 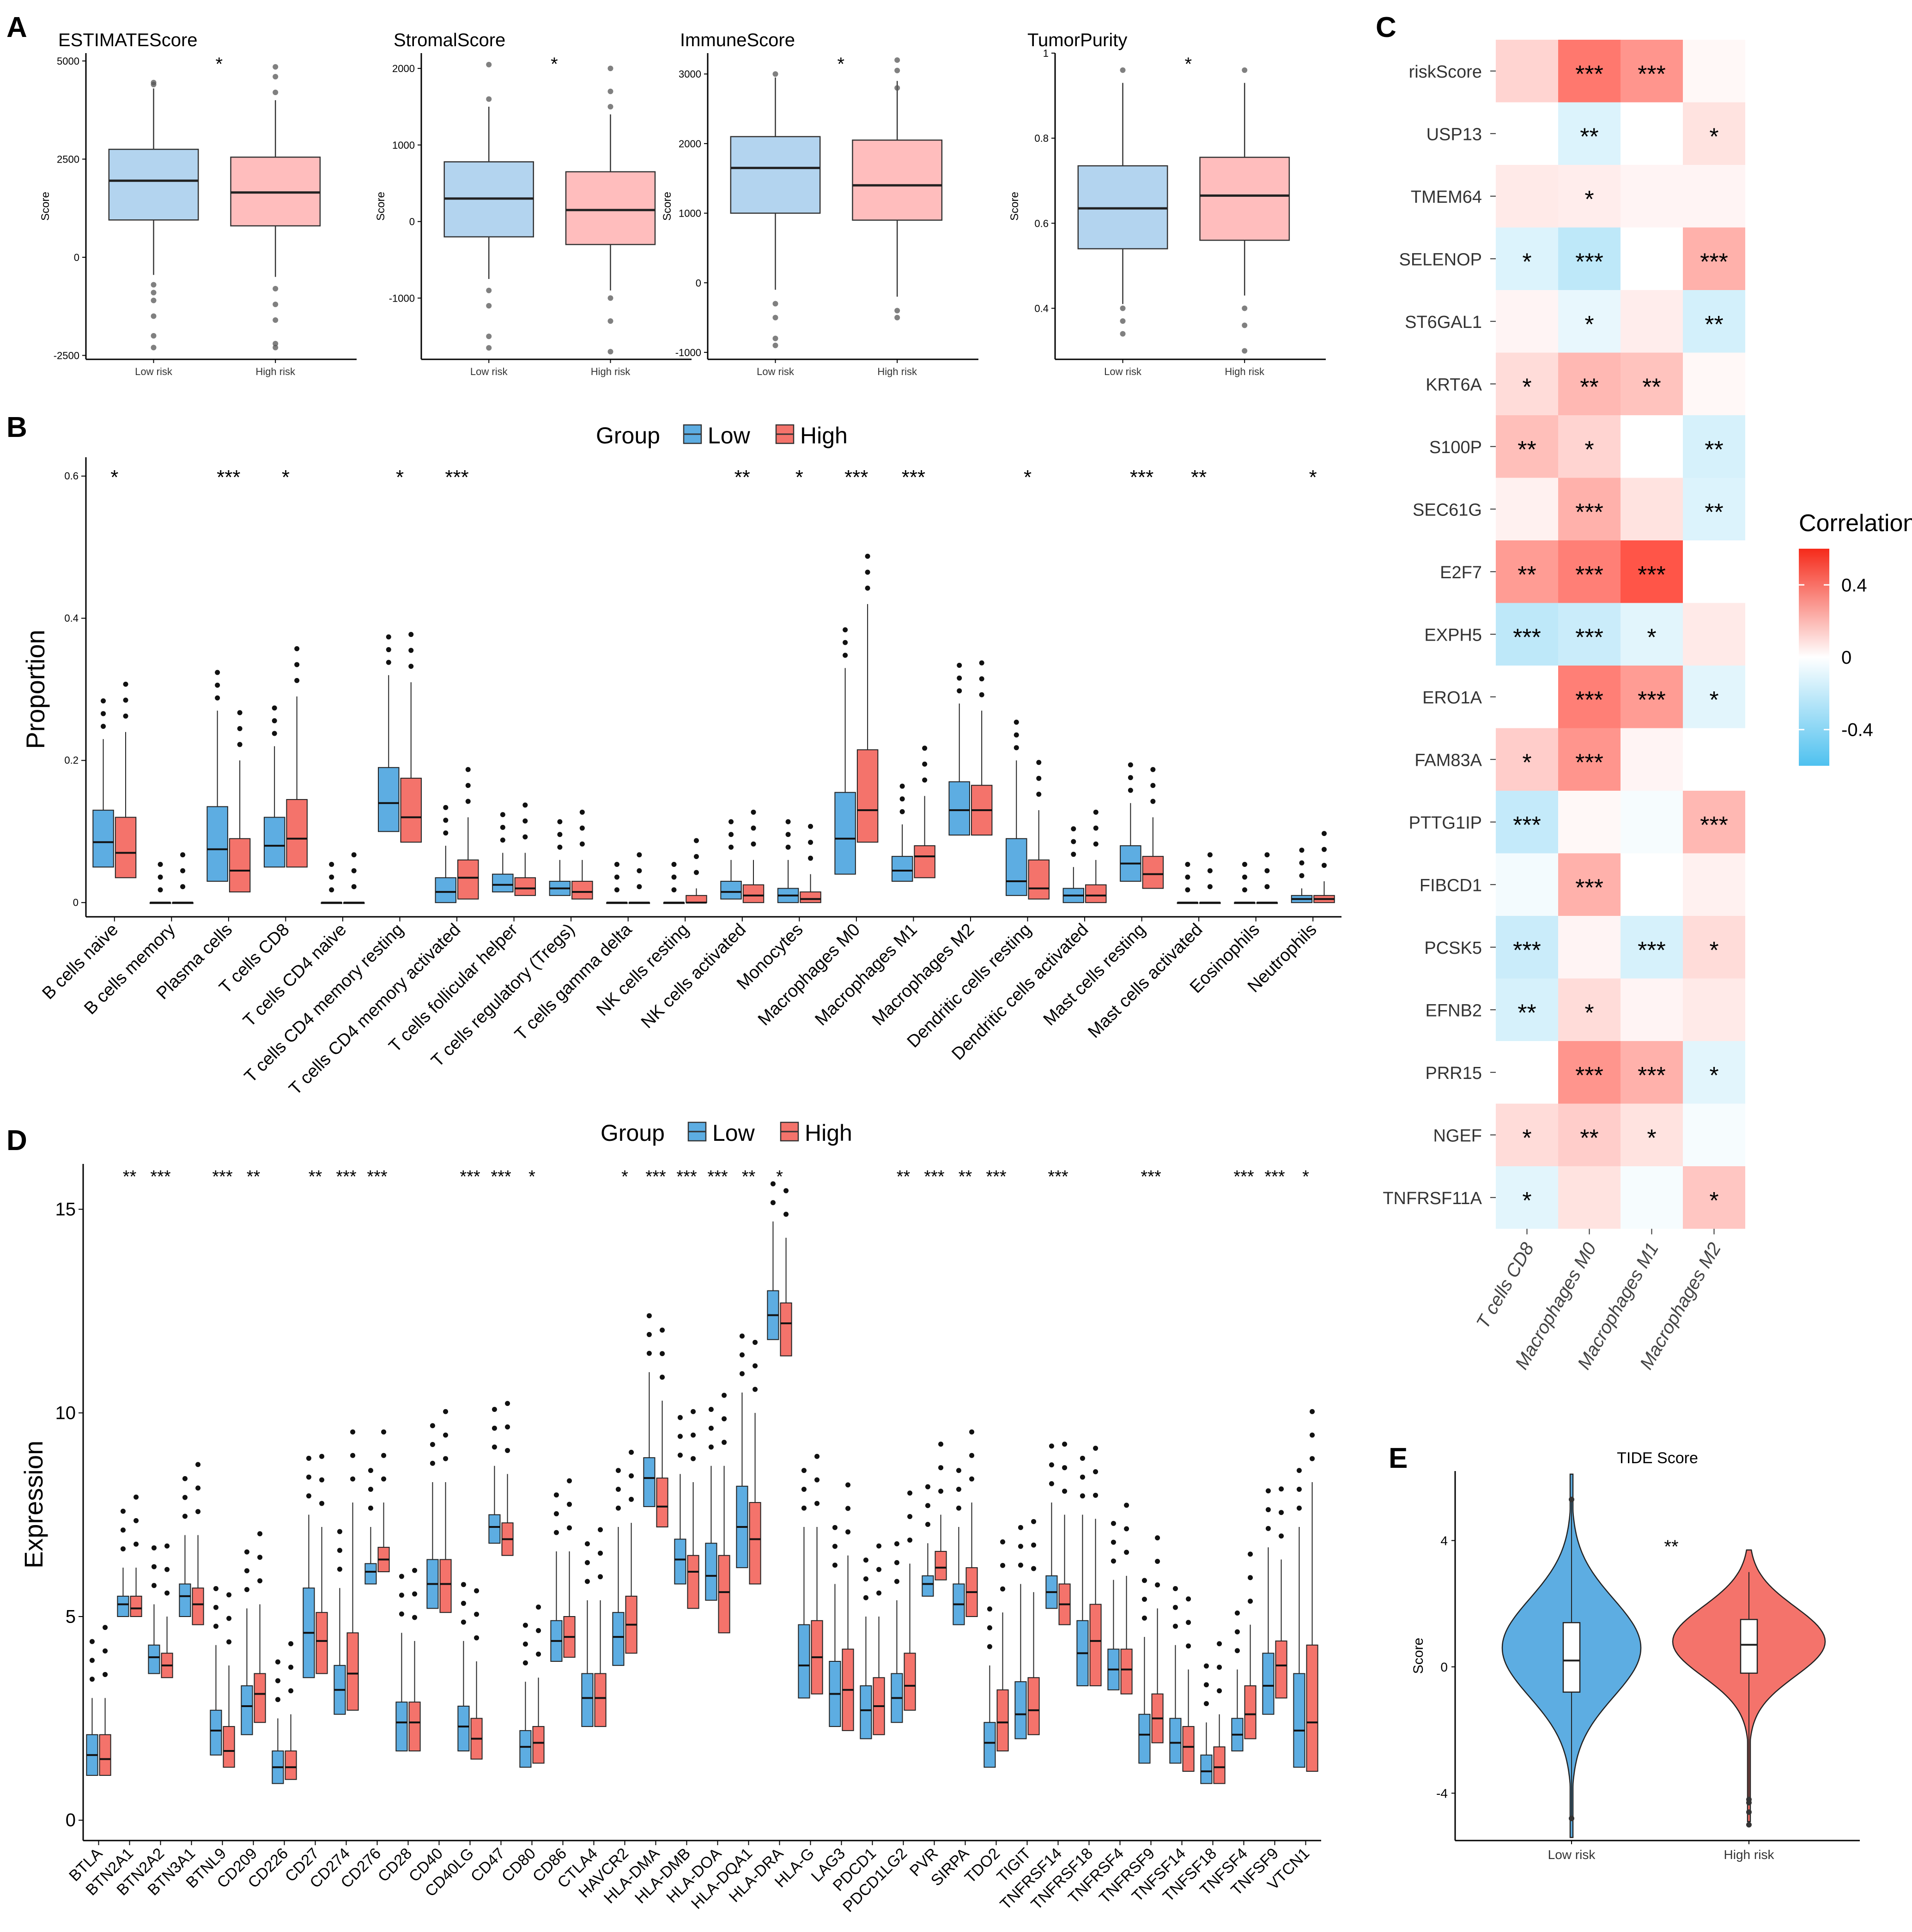 What do you see at coordinates (1454, 384) in the screenshot?
I see `heatmap-row-label: KRT6A` at bounding box center [1454, 384].